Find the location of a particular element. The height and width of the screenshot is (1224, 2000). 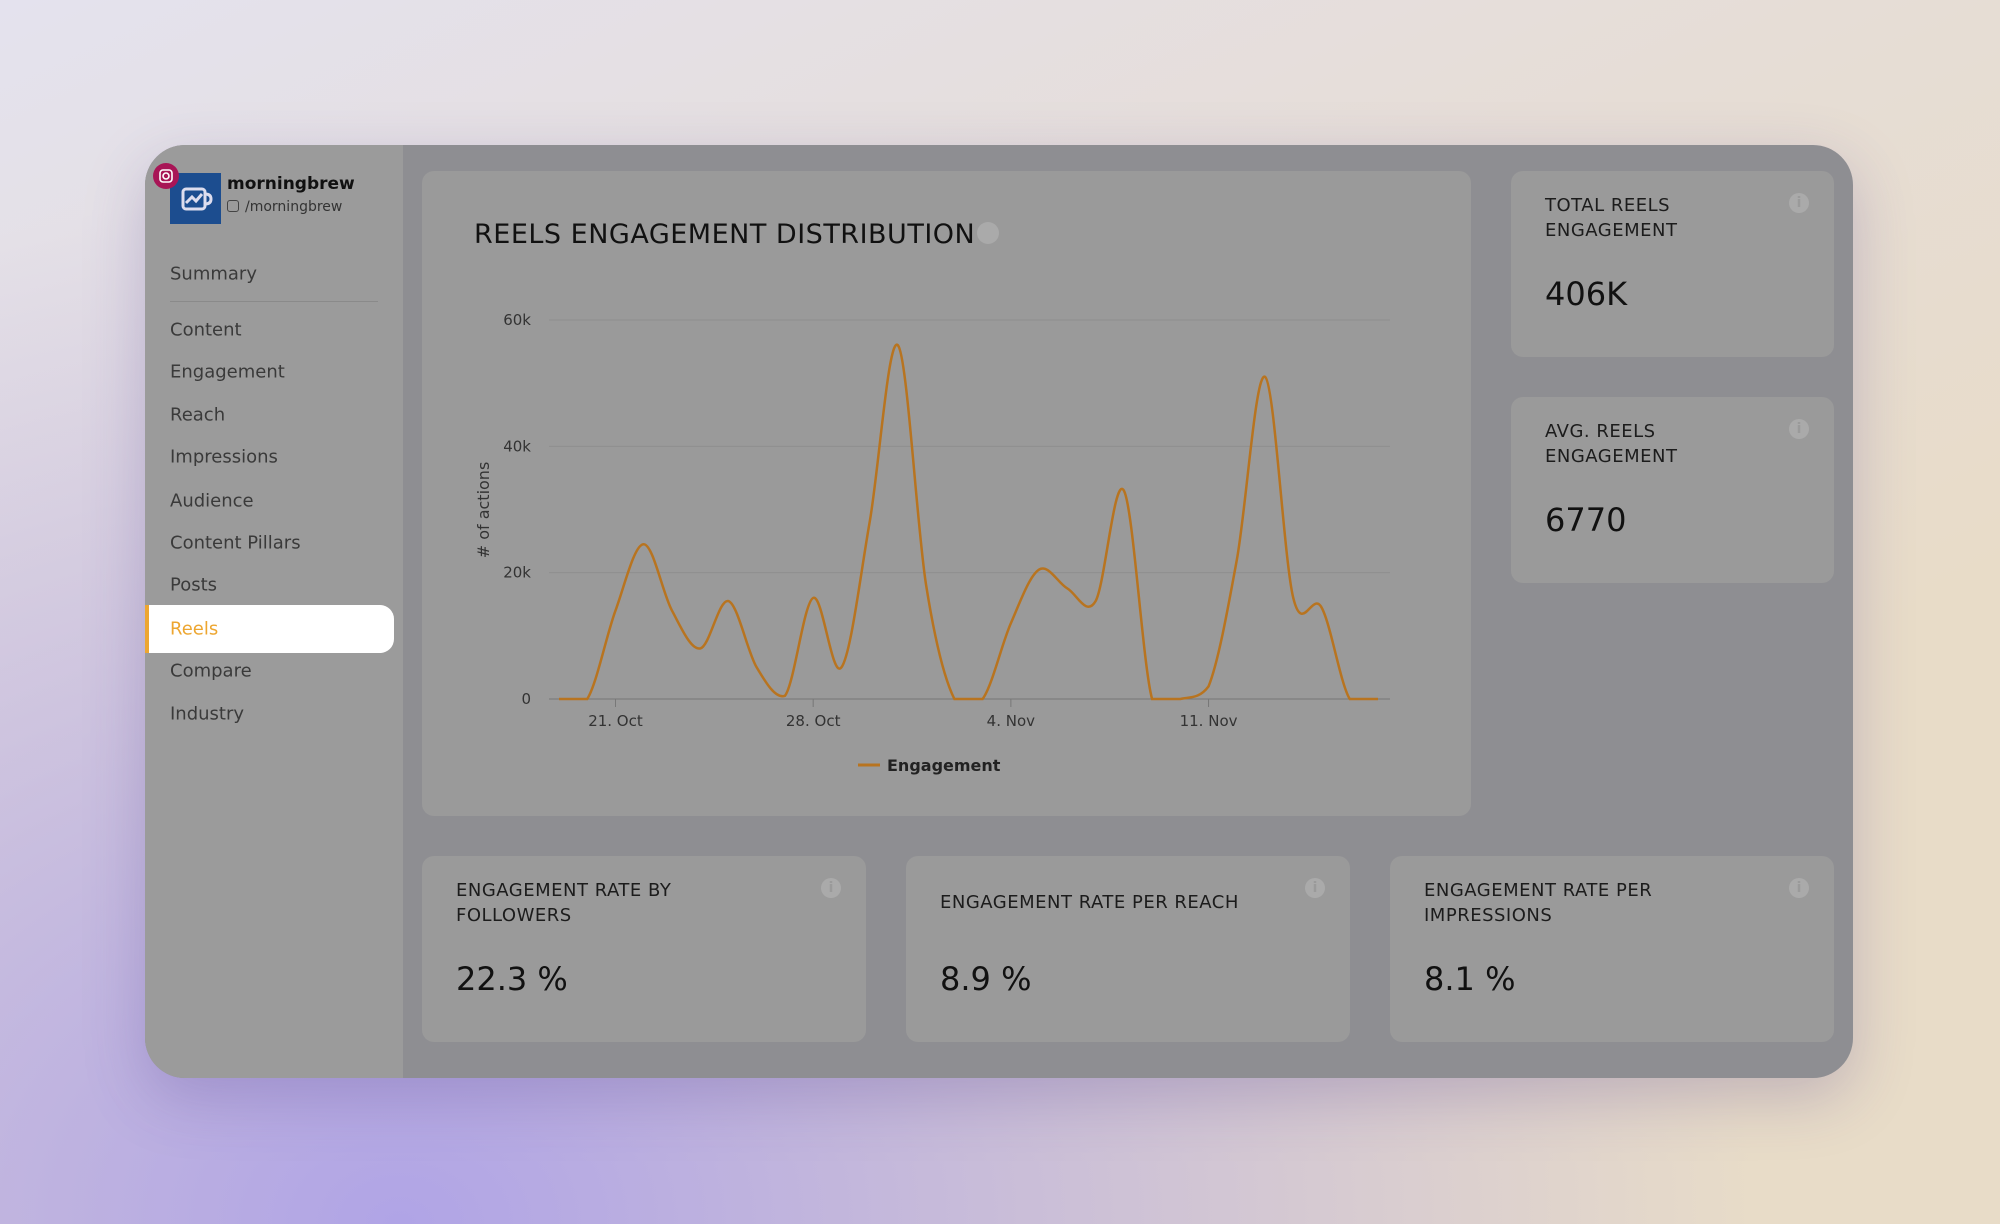

y-tick-label: 40k is located at coordinates (517, 446).